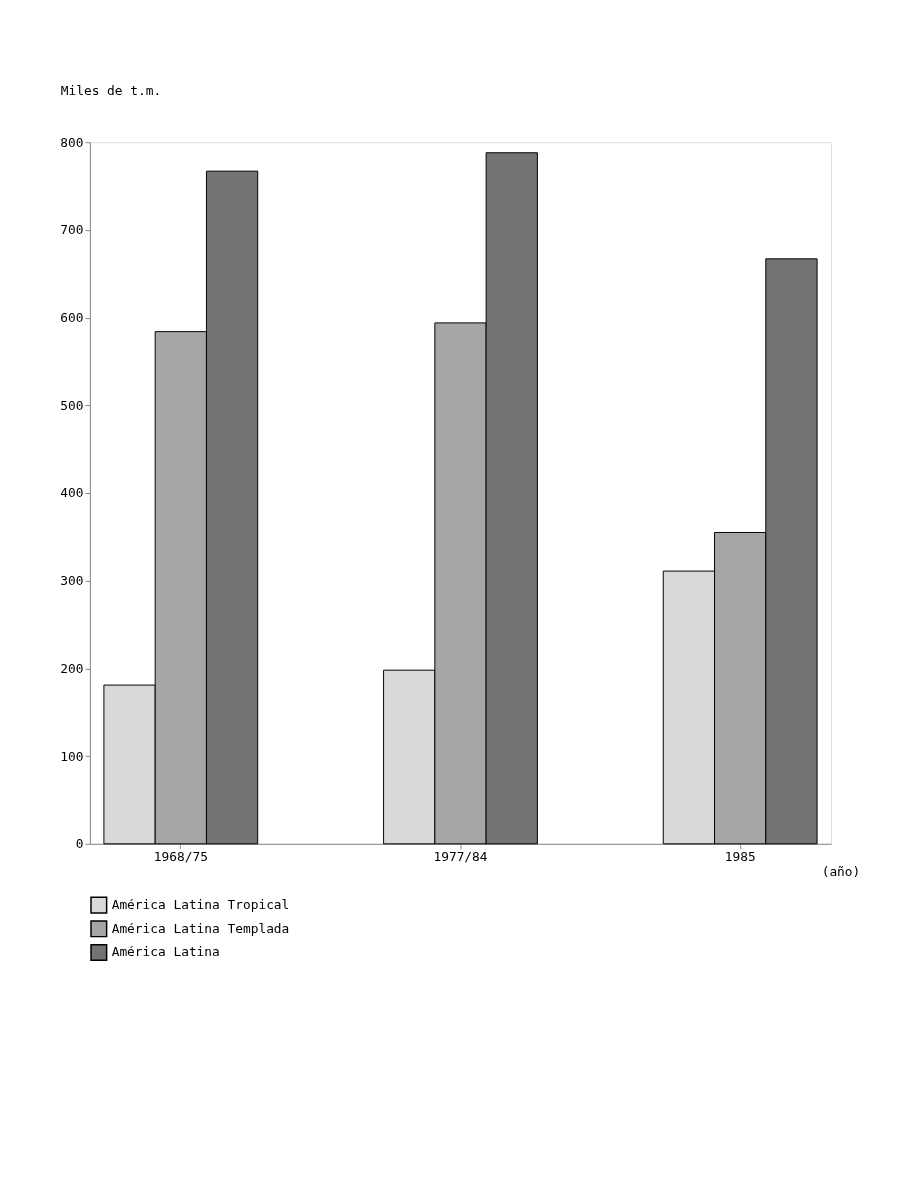 Image resolution: width=920 pixels, height=1192 pixels. What do you see at coordinates (841, 871) in the screenshot?
I see `x-axis-title: (año)` at bounding box center [841, 871].